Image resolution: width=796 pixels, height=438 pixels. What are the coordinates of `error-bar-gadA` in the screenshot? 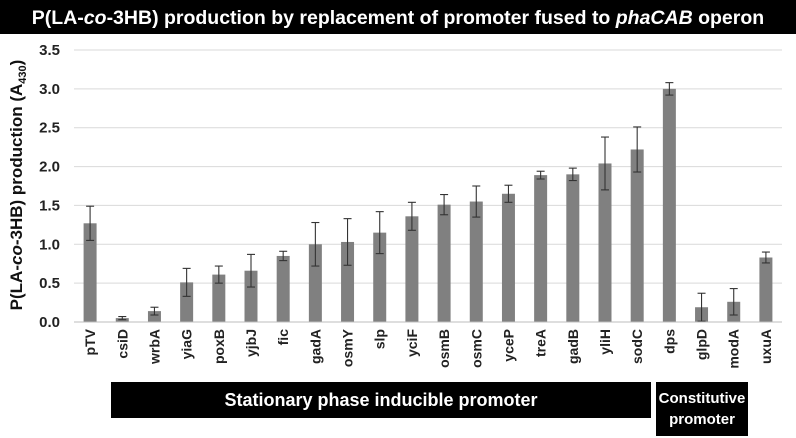 It's located at (315, 244).